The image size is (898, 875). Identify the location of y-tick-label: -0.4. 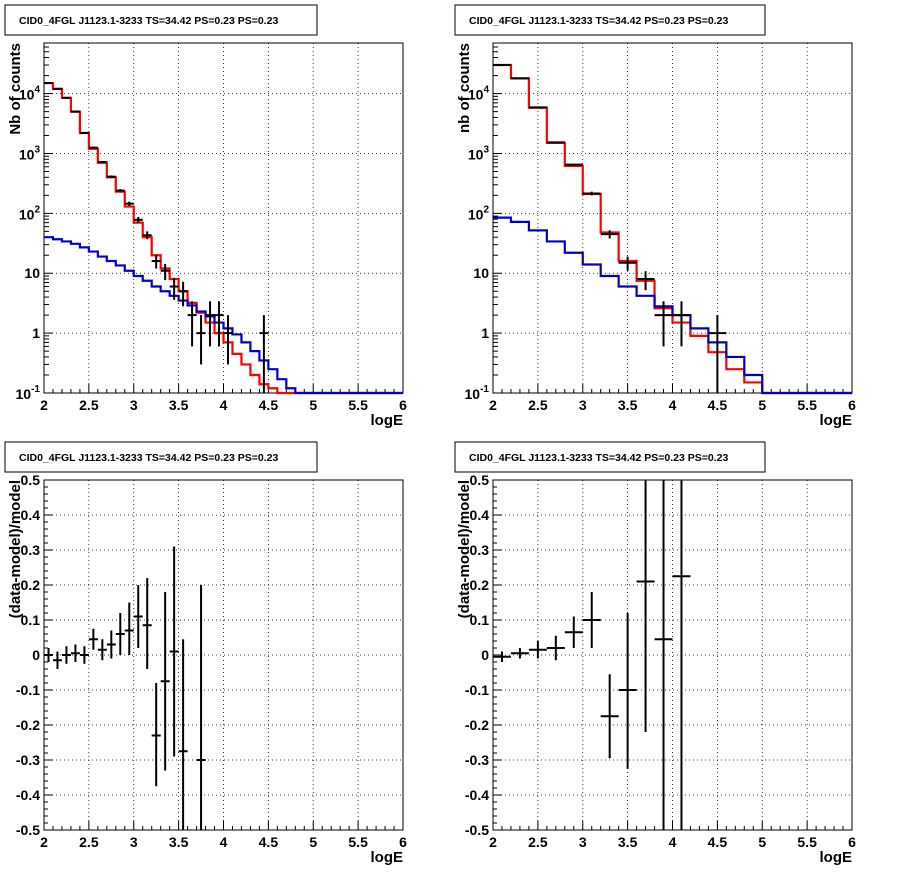
(477, 795).